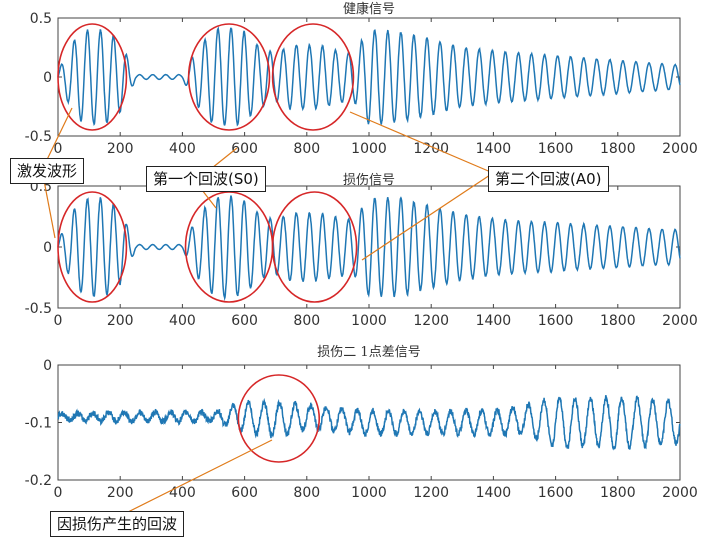  What do you see at coordinates (279, 418) in the screenshot?
I see `echo-ellipse-damage_echo` at bounding box center [279, 418].